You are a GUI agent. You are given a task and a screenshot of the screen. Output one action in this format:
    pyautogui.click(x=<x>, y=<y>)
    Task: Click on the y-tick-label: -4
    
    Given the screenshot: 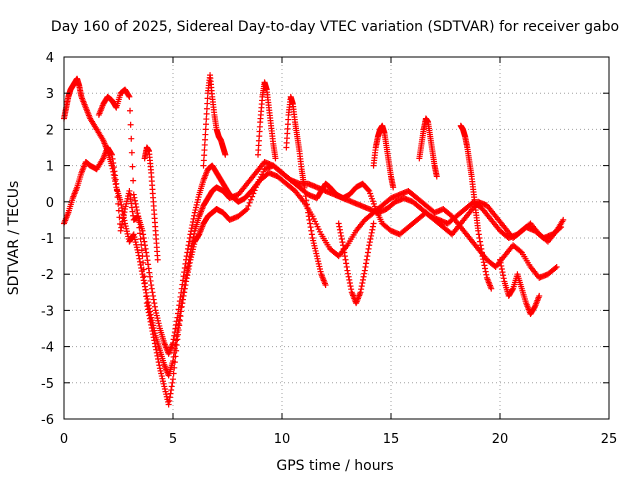 What is the action you would take?
    pyautogui.click(x=47, y=348)
    